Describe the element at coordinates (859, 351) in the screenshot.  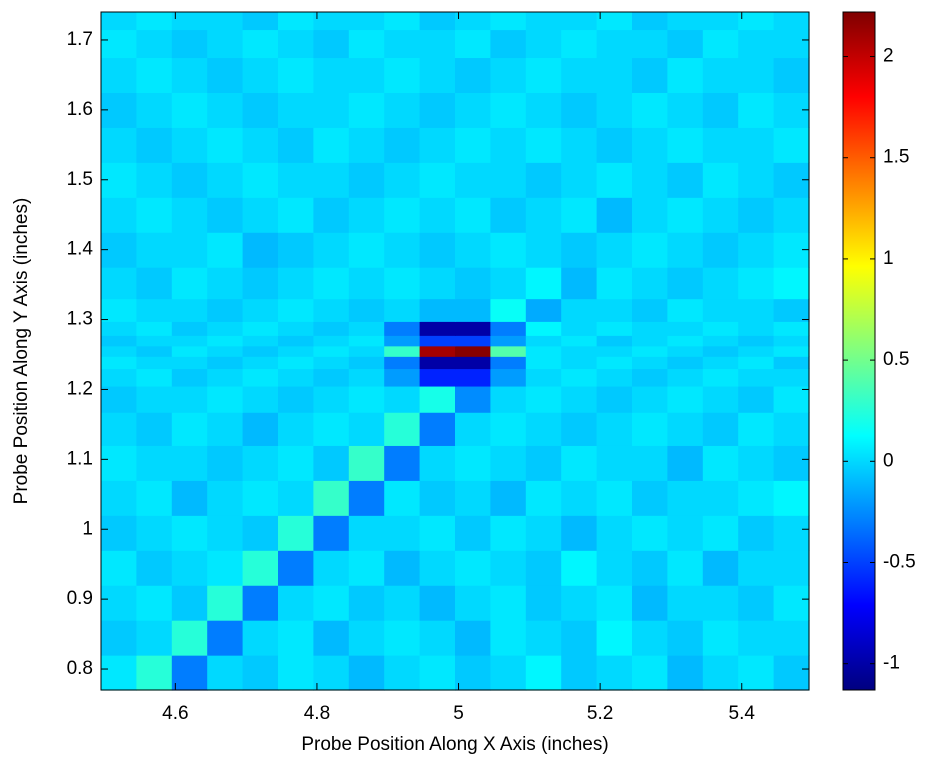
I see `colorbar` at that location.